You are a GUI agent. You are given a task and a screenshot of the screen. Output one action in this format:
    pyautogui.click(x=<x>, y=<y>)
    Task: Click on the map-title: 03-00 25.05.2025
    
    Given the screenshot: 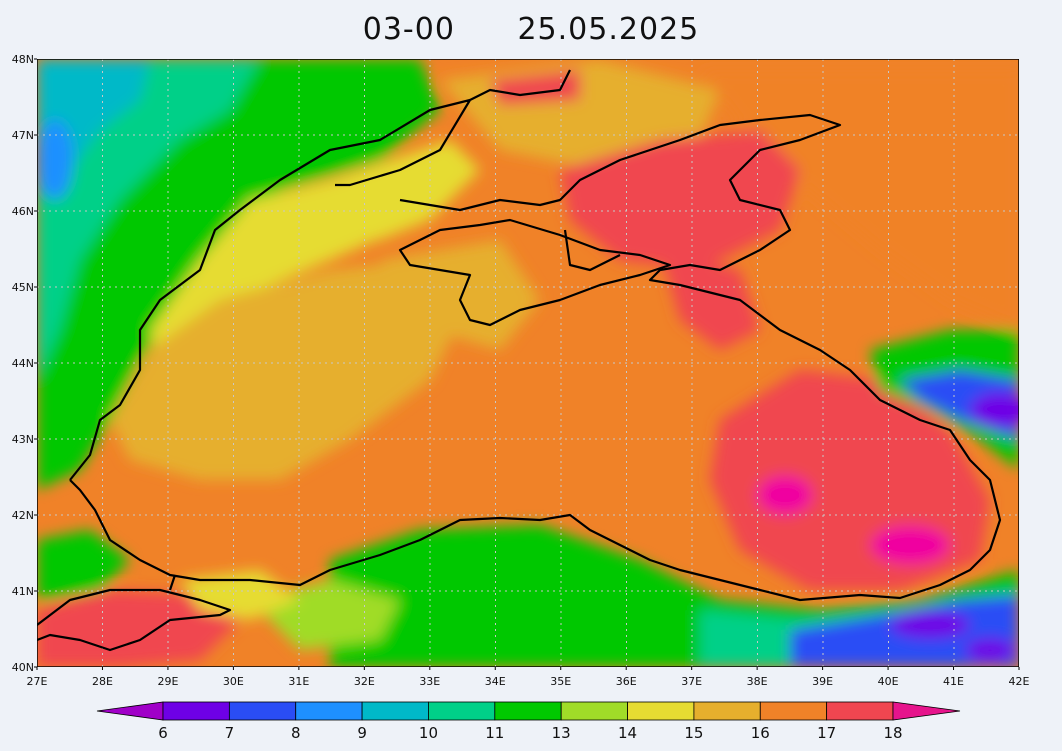 What is the action you would take?
    pyautogui.click(x=531, y=29)
    